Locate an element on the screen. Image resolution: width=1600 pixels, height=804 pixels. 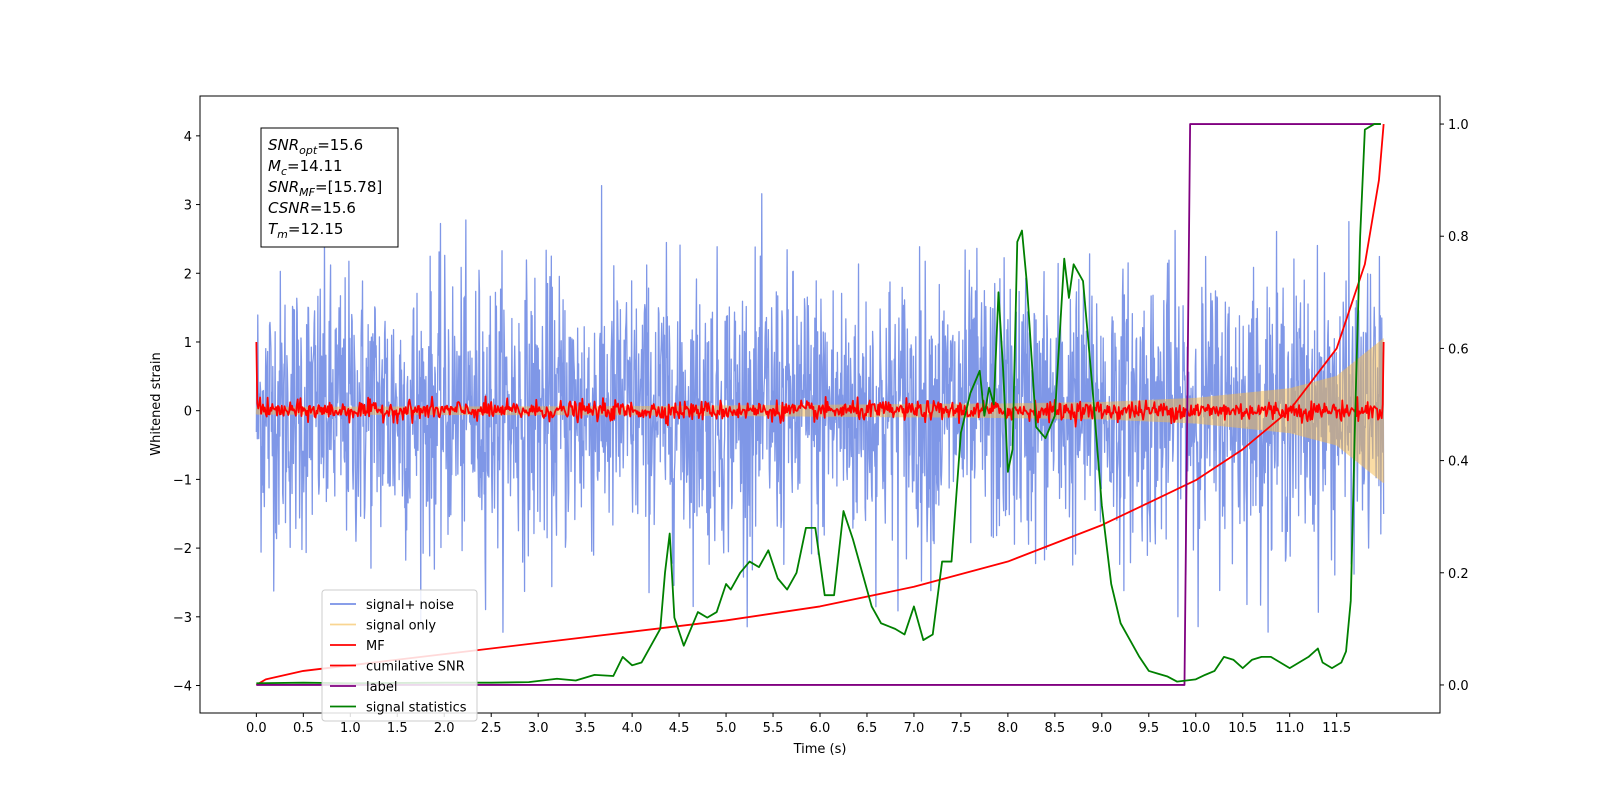
annotation-line-1: Mc=14.11 is located at coordinates (305, 167).